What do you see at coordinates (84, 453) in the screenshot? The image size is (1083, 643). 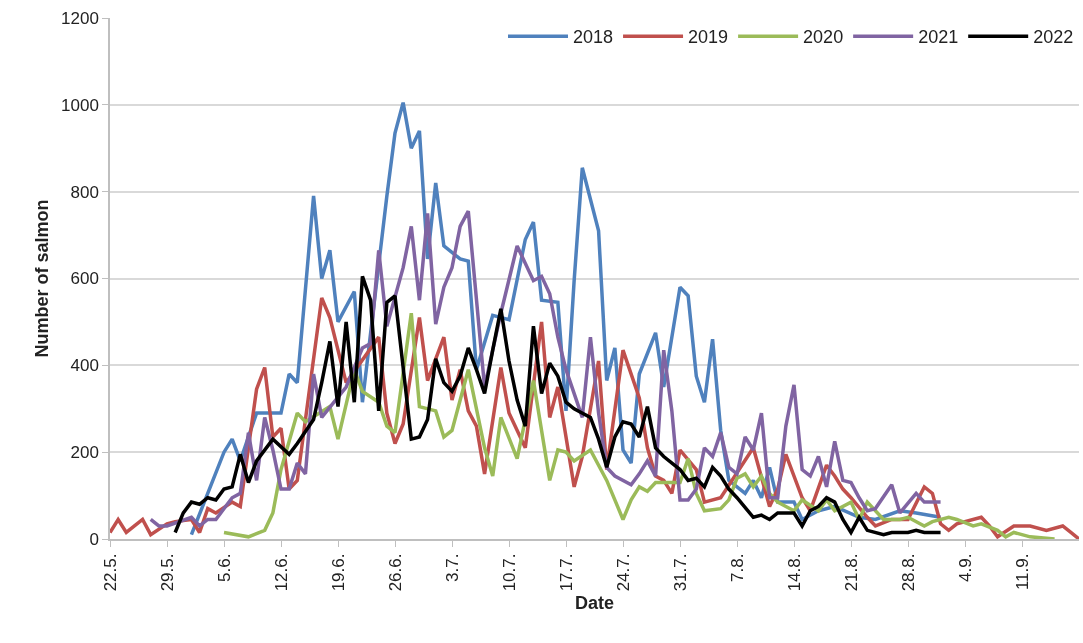 I see `y-tick-label: 200` at bounding box center [84, 453].